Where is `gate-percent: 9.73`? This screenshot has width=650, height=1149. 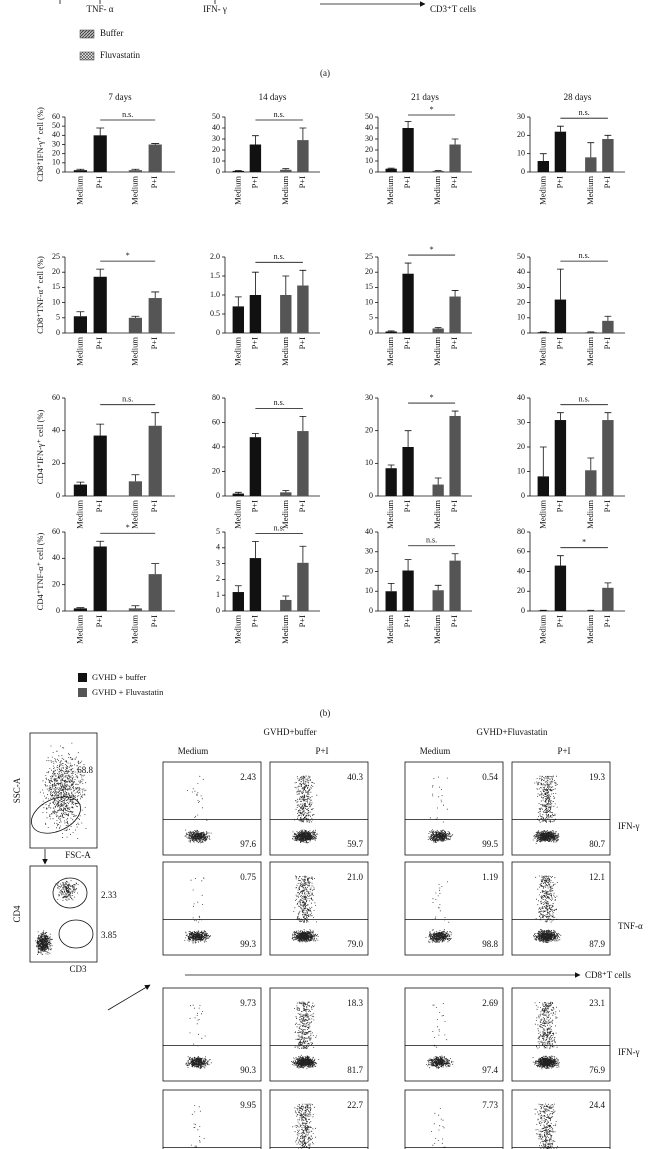 gate-percent: 9.73 is located at coordinates (248, 1003).